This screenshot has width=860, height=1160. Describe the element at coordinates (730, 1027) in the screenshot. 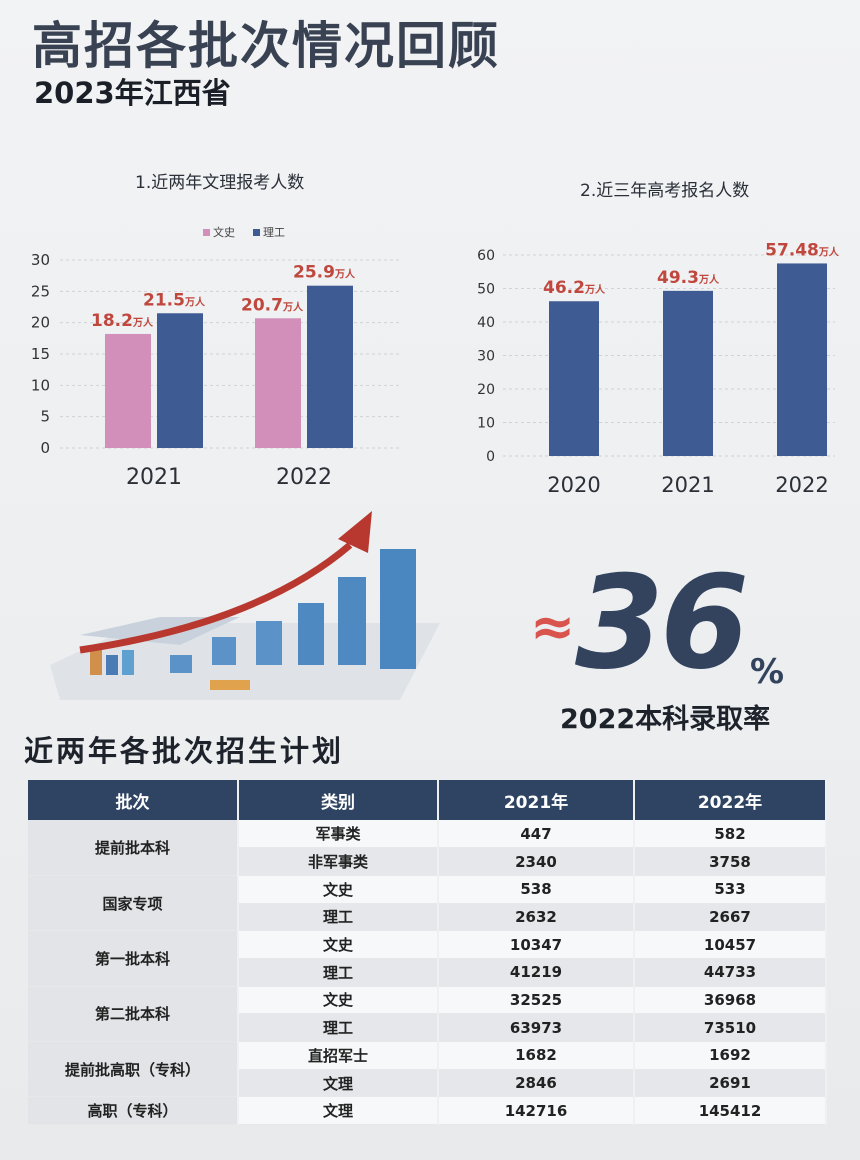

I see `value-2022-cell: 73510` at that location.